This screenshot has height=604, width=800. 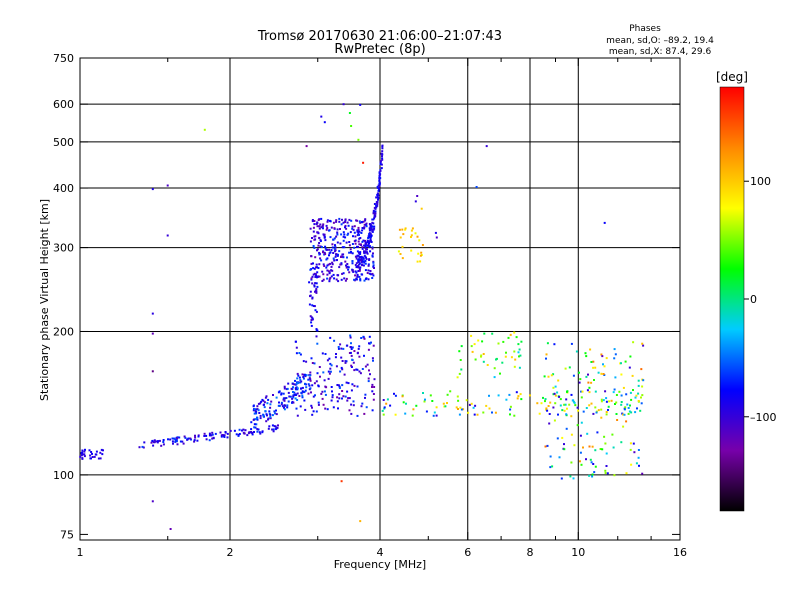 I want to click on x-tick-label: 8, so click(x=530, y=552).